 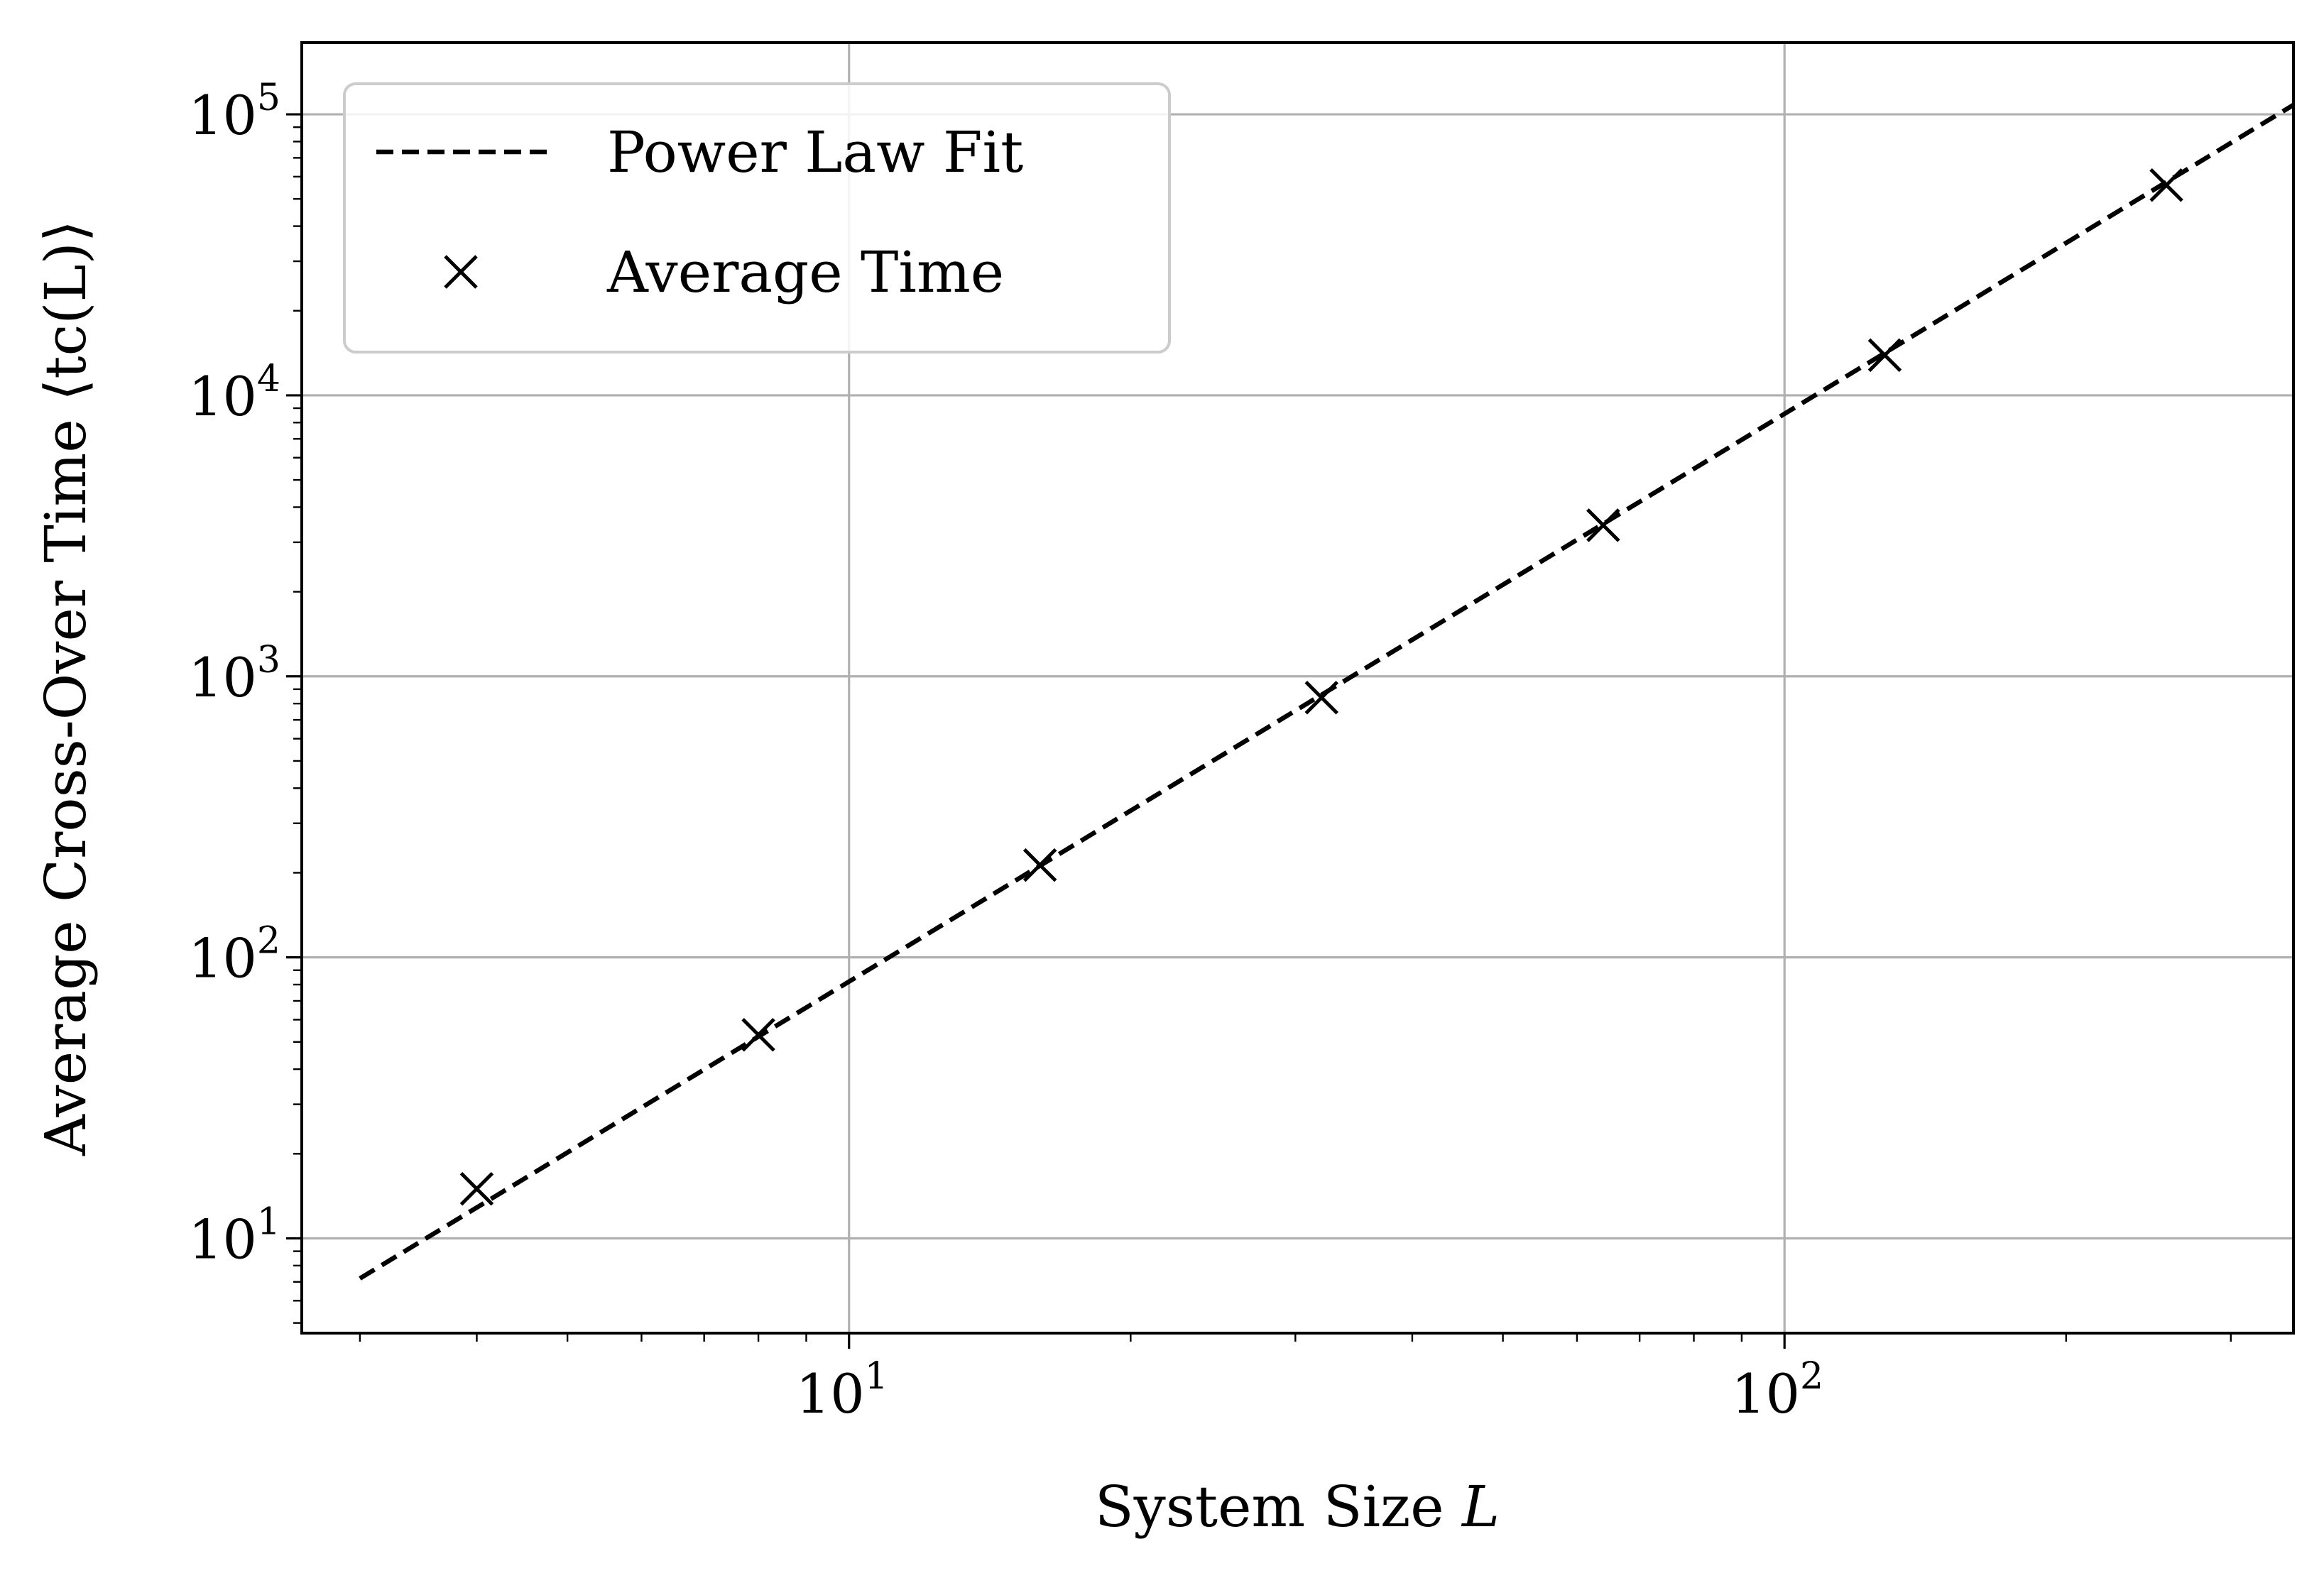 What do you see at coordinates (1777, 1390) in the screenshot?
I see `x-tick-label: 10²` at bounding box center [1777, 1390].